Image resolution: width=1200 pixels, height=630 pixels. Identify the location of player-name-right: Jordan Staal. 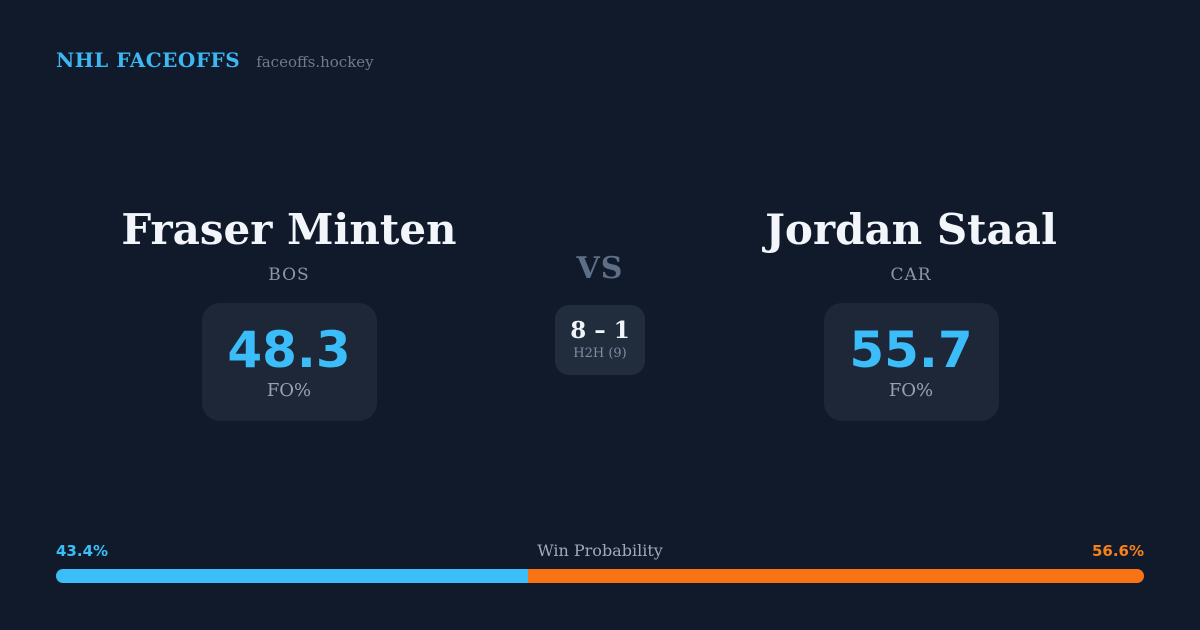
(911, 229).